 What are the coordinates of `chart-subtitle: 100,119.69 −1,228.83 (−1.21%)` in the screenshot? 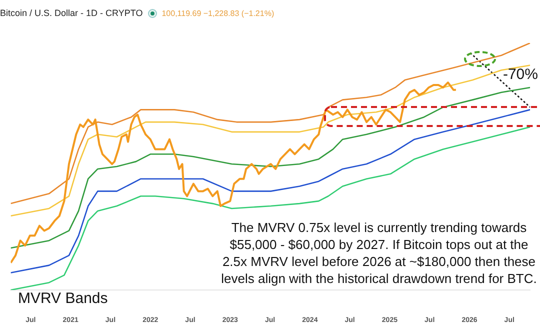 It's located at (218, 13).